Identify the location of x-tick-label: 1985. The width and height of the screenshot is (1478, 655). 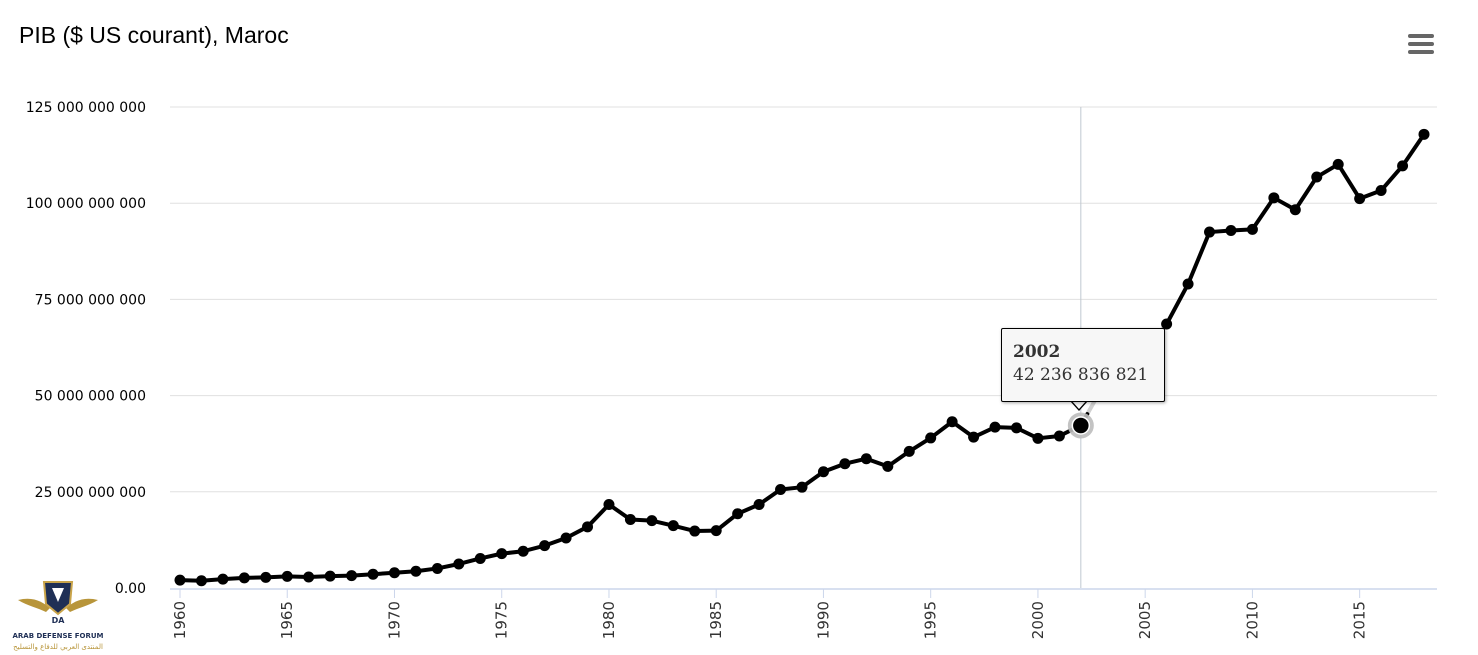
(716, 620).